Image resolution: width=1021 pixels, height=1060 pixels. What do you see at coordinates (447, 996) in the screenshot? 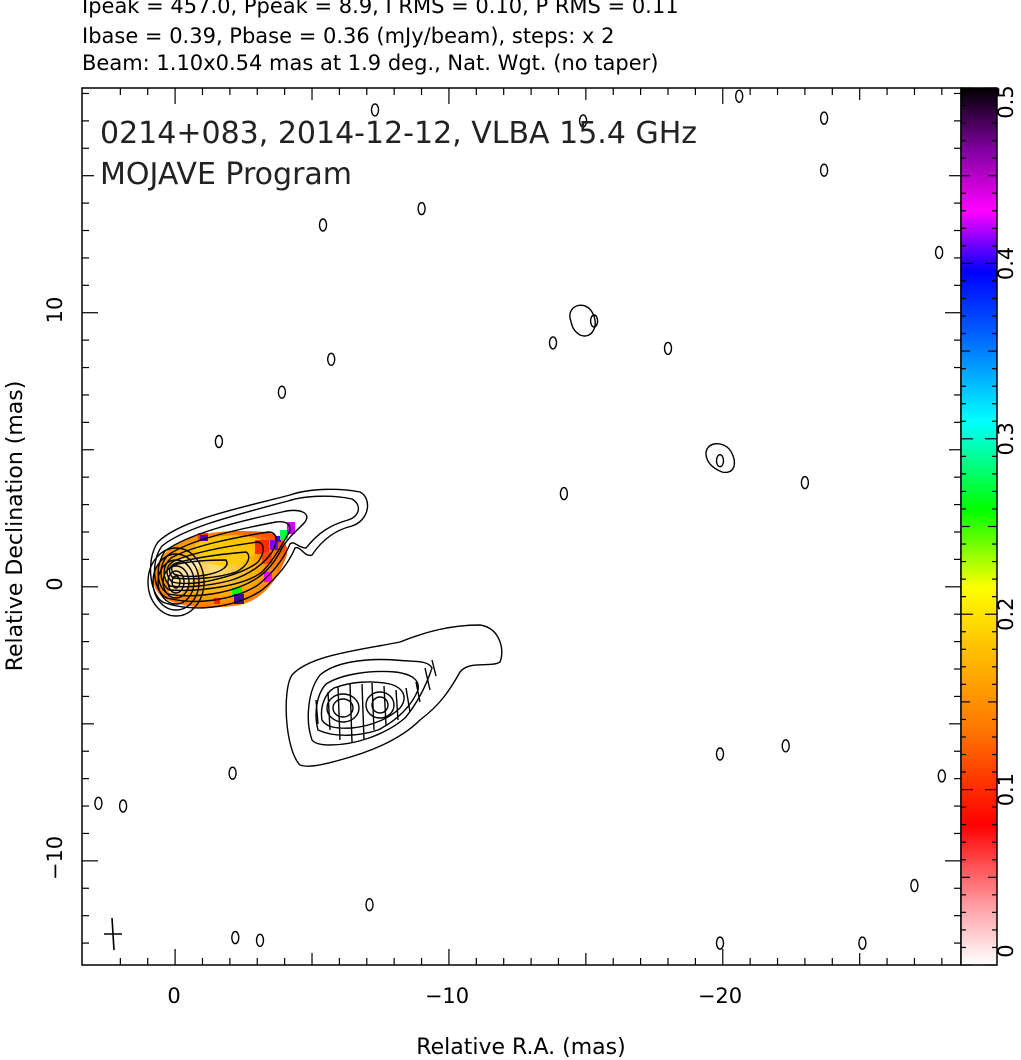
I see `x-tick-label-1: −10` at bounding box center [447, 996].